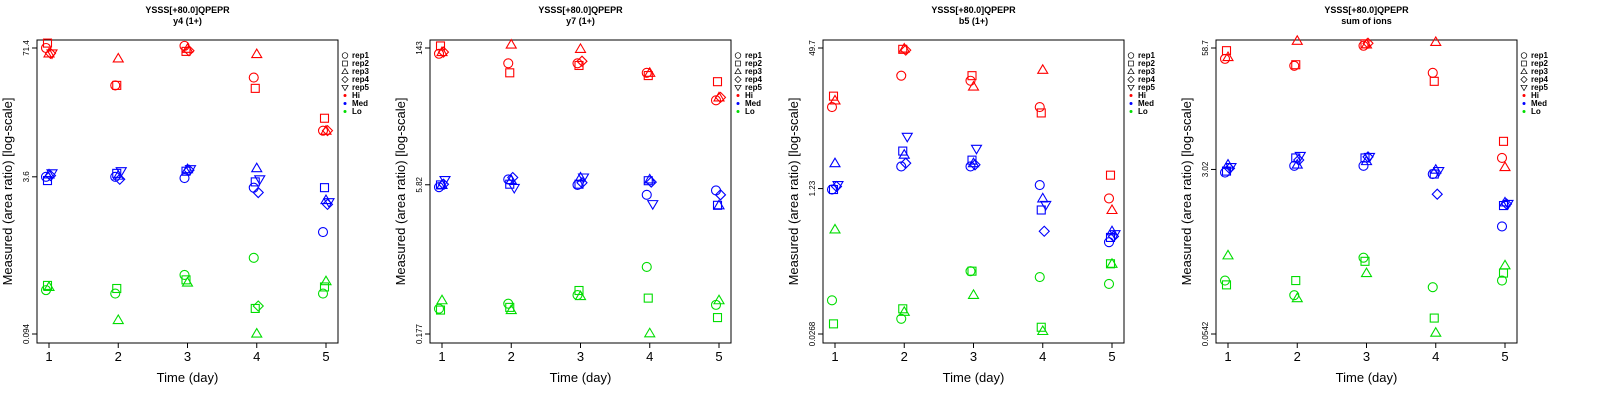  I want to click on y-tick-label: 49.7, so click(812, 48).